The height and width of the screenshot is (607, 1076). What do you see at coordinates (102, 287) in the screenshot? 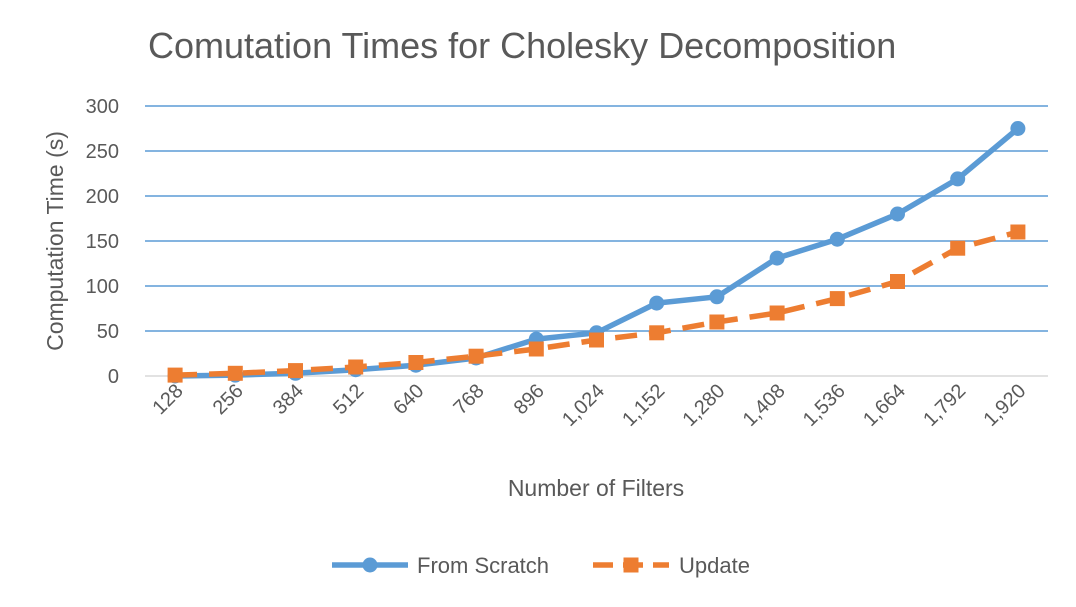
I see `y-tick-label: 100` at bounding box center [102, 287].